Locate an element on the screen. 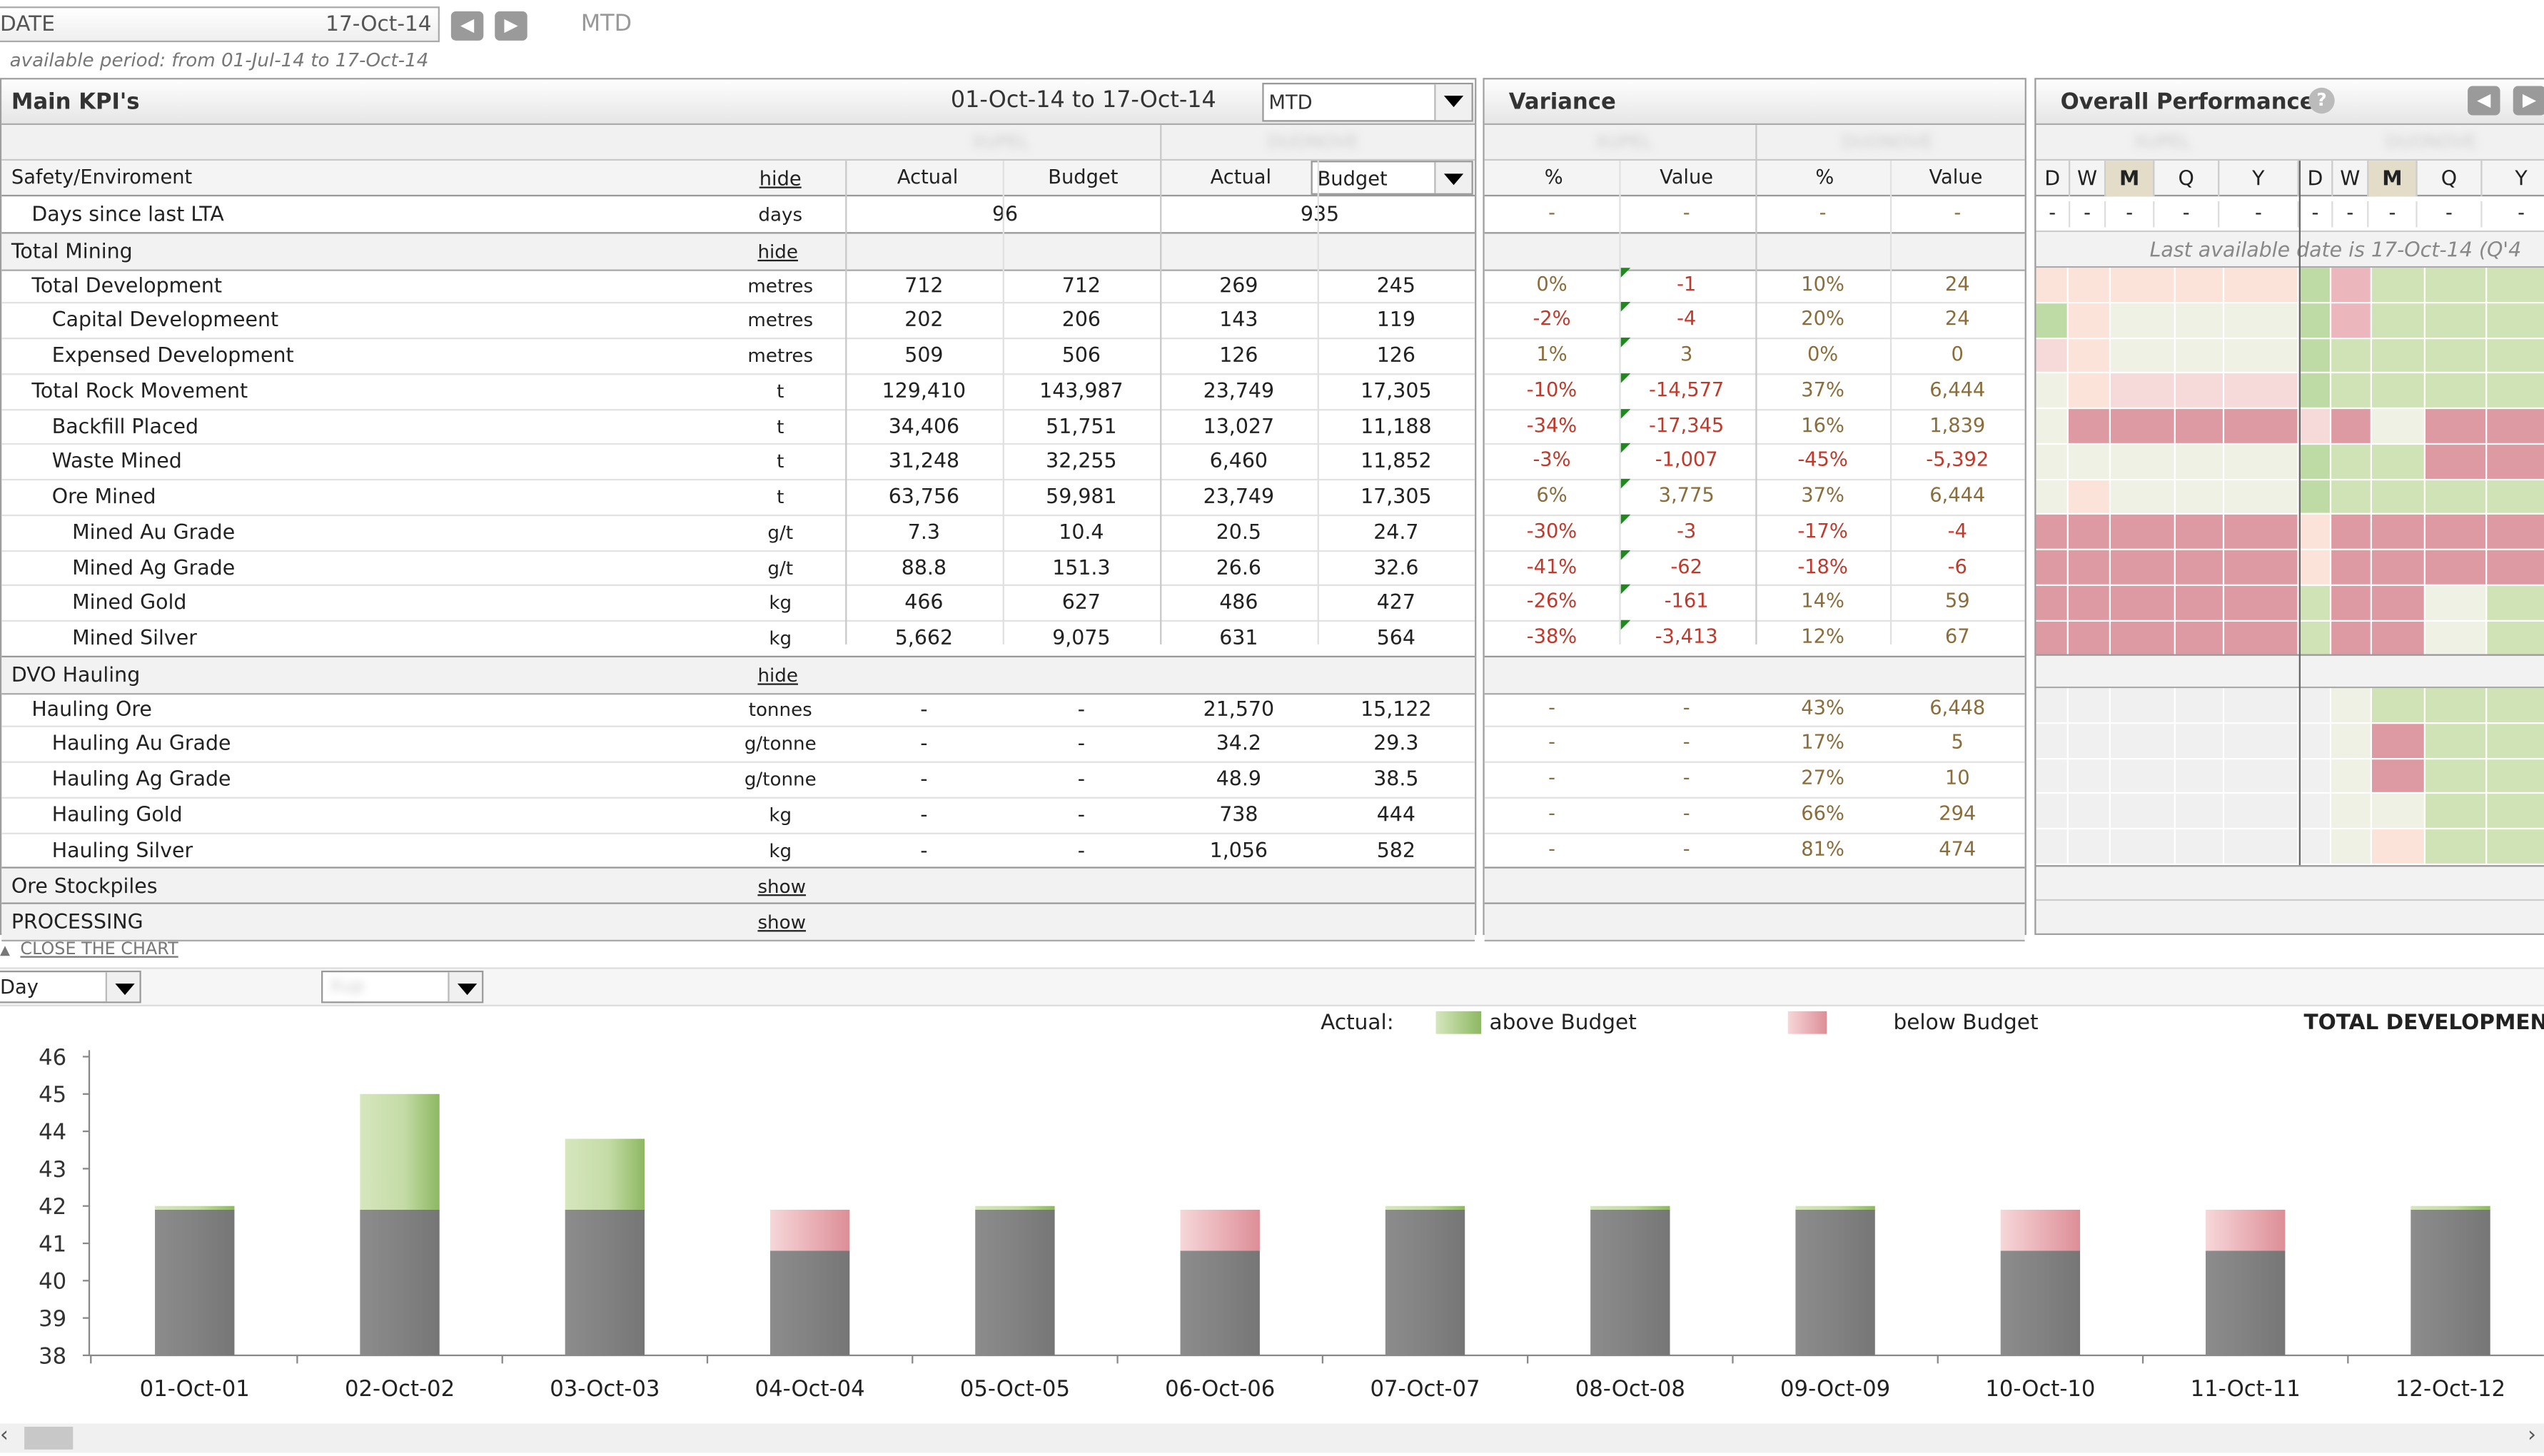 The image size is (2544, 1456). kpi-date-range: 01-Oct-14 to 17-Oct-14 is located at coordinates (1083, 100).